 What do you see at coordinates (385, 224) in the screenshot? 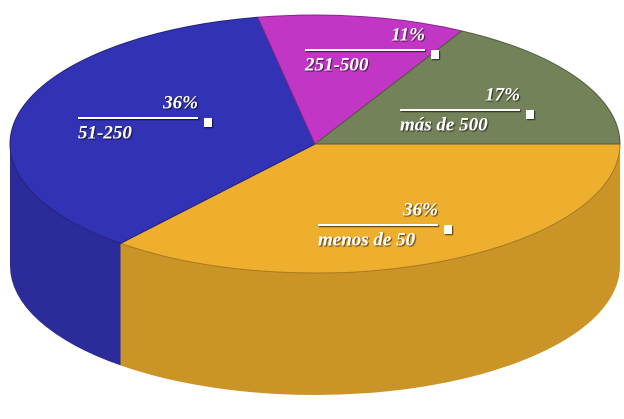
I see `slice-label: 36% menos de 50` at bounding box center [385, 224].